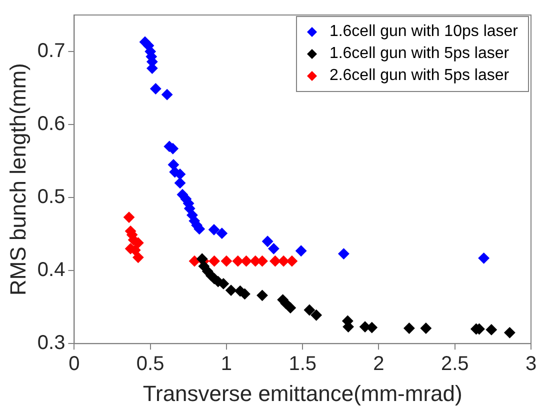  I want to click on x-tick-label: 2, so click(378, 364).